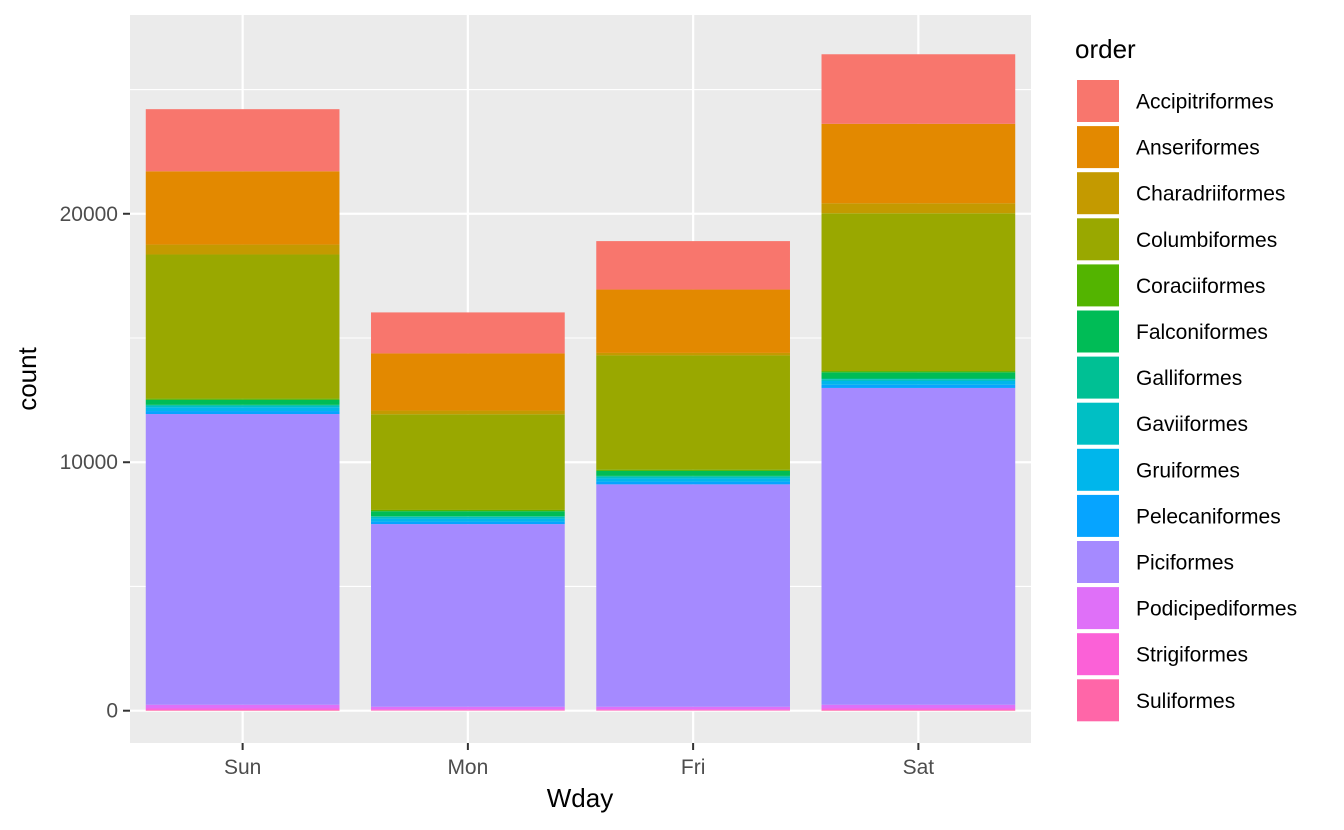 This screenshot has width=1344, height=830. I want to click on bar-segment-fri-accipitriformes, so click(693, 265).